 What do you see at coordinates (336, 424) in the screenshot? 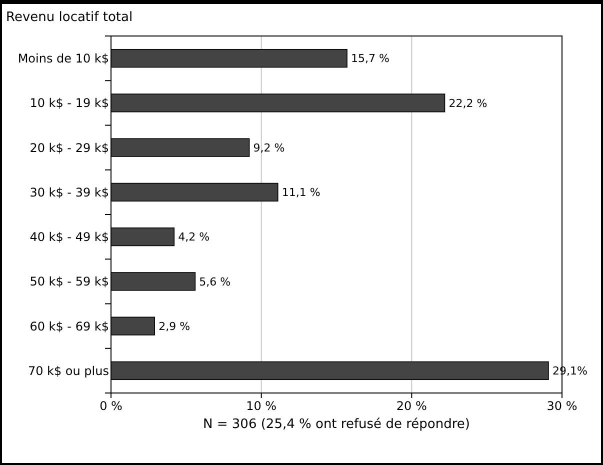
I see `x-axis-title: N = 306 (25,4 % ont refusé de répondre)` at bounding box center [336, 424].